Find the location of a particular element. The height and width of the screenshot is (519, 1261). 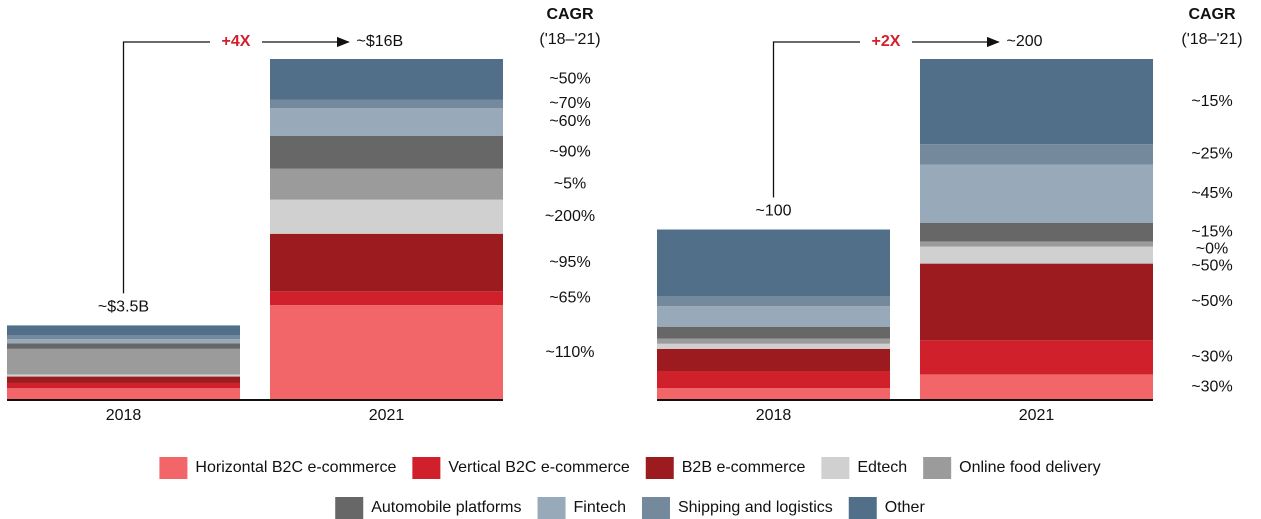

legend-label: Online food delivery is located at coordinates (1029, 467).